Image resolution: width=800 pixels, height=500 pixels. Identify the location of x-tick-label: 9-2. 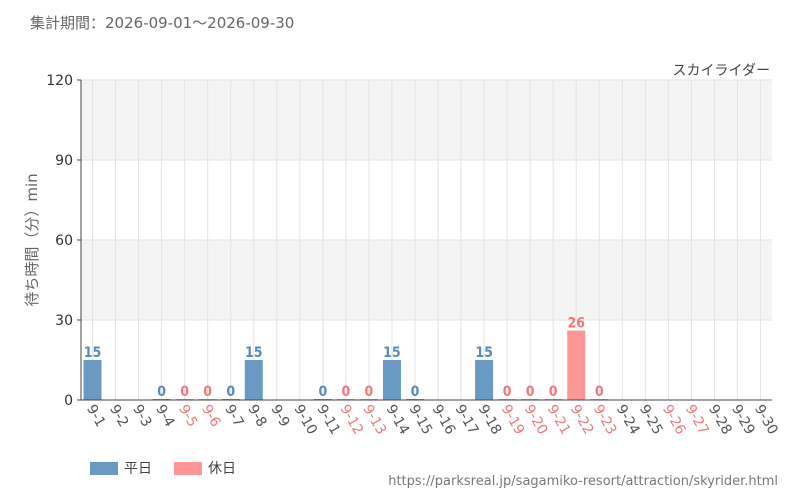
(118, 416).